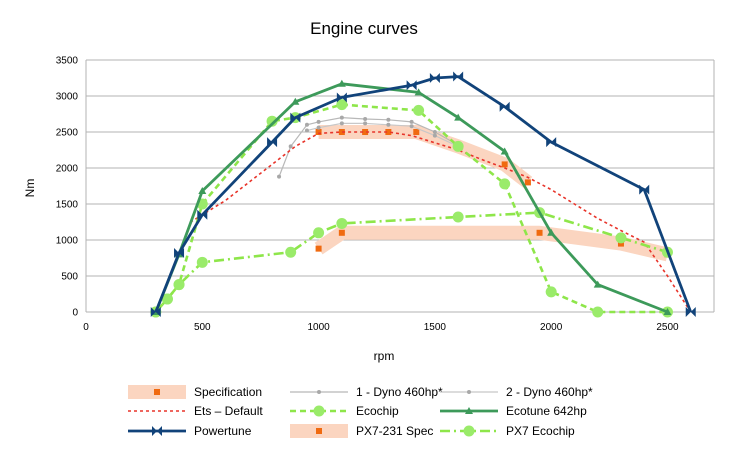 The height and width of the screenshot is (449, 729). Describe the element at coordinates (202, 327) in the screenshot. I see `x-tick-label: 500` at that location.